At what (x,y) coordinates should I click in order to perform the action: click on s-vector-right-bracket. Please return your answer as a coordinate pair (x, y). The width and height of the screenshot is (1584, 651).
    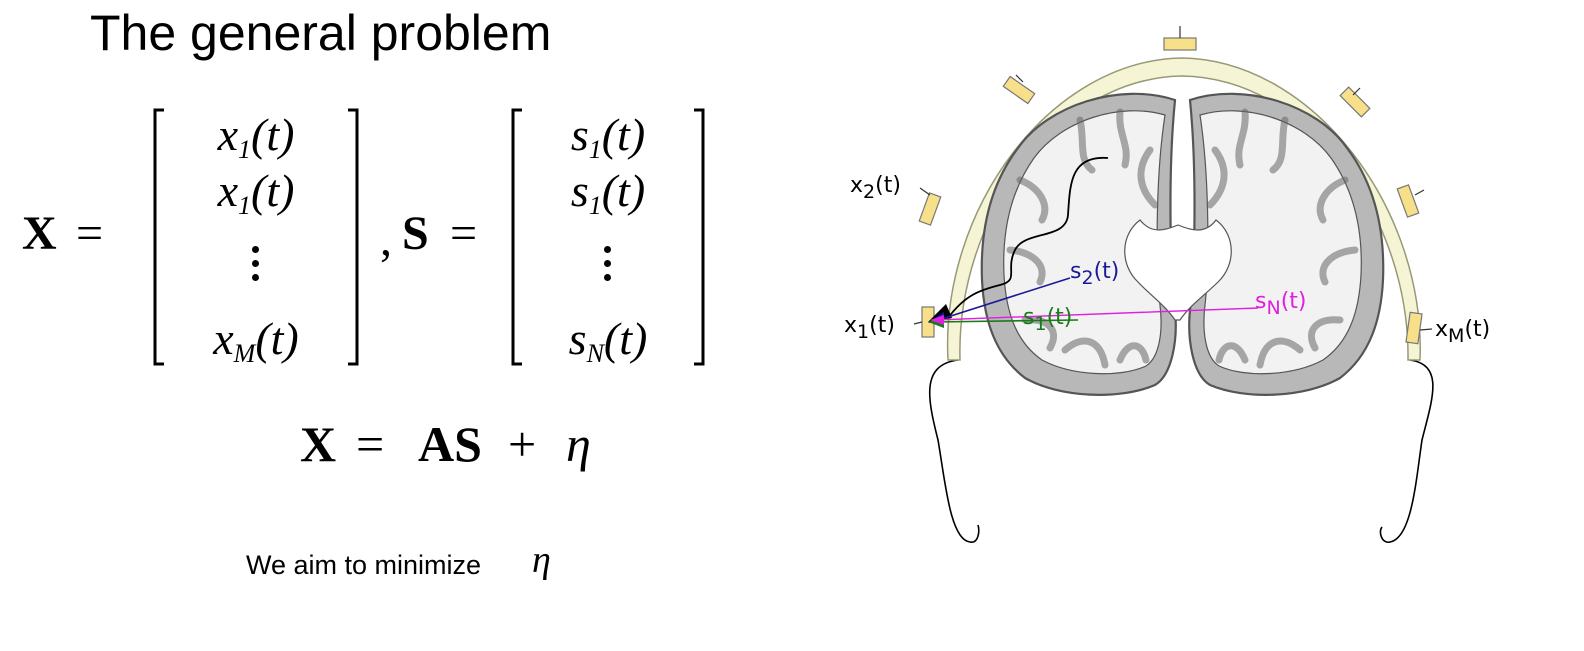
    Looking at the image, I should click on (699, 237).